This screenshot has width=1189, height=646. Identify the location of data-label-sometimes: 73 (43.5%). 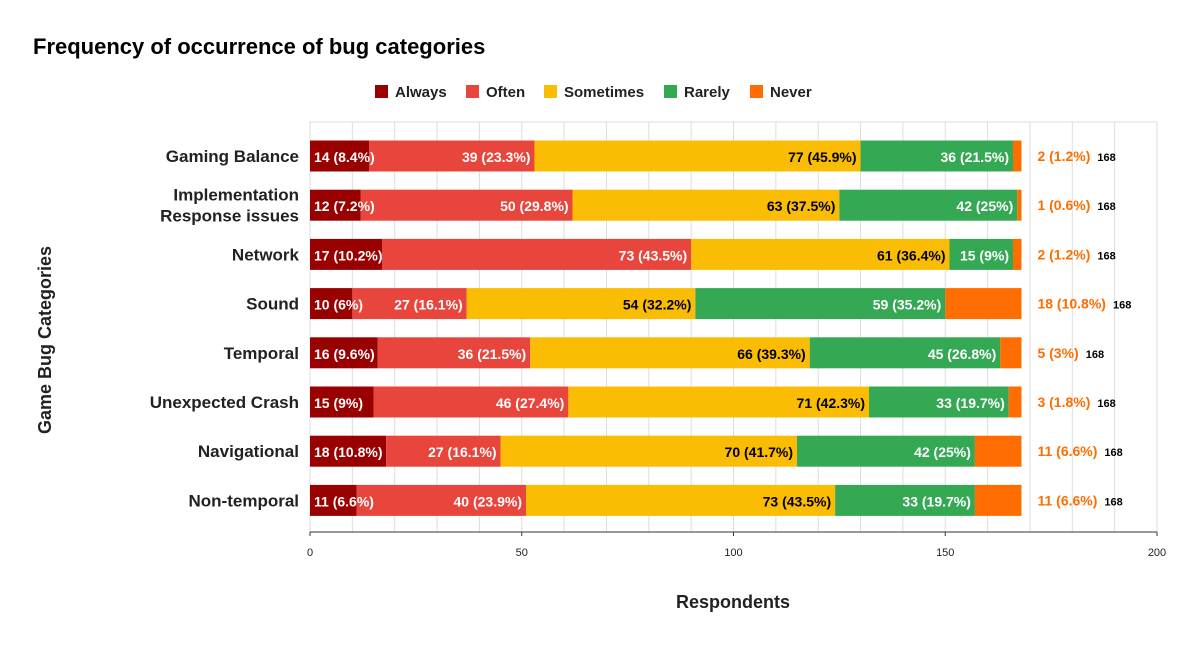
(797, 501).